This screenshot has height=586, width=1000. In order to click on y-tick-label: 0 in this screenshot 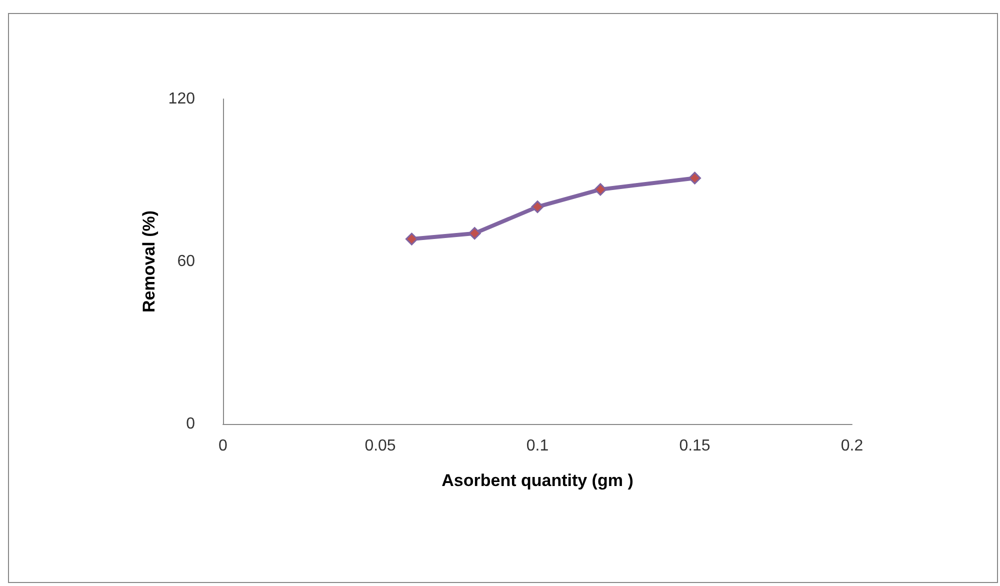, I will do `click(191, 424)`.